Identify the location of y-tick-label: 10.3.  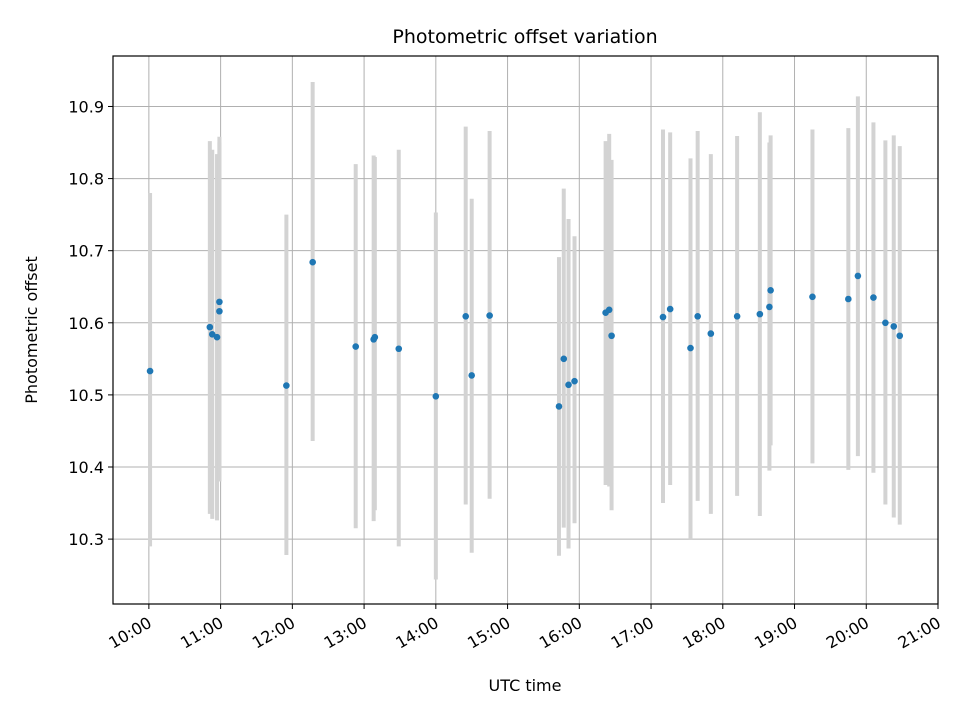
(86, 539).